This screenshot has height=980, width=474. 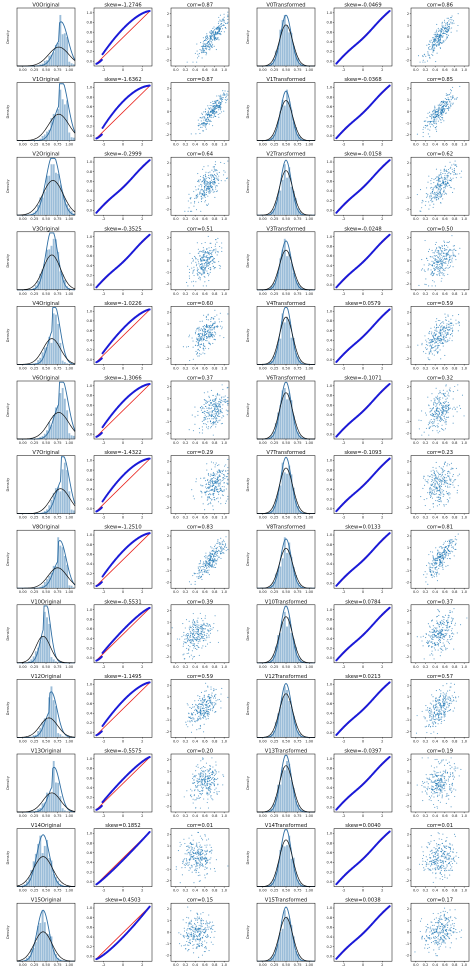 What do you see at coordinates (408, 312) in the screenshot?
I see `trans-scatter-y-tick-label: 2` at bounding box center [408, 312].